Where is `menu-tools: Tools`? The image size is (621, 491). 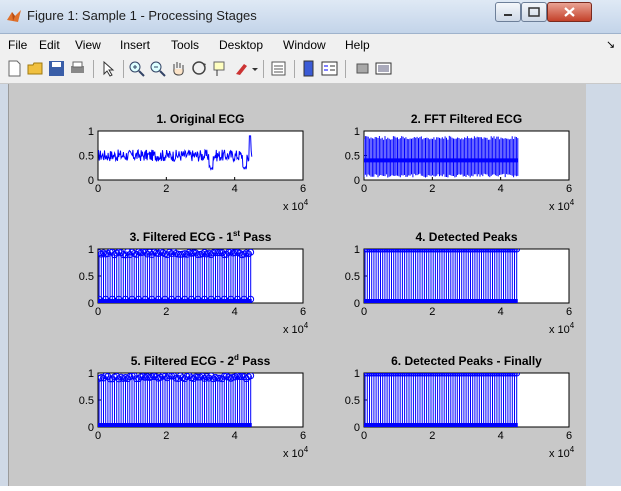
menu-tools: Tools is located at coordinates (185, 45).